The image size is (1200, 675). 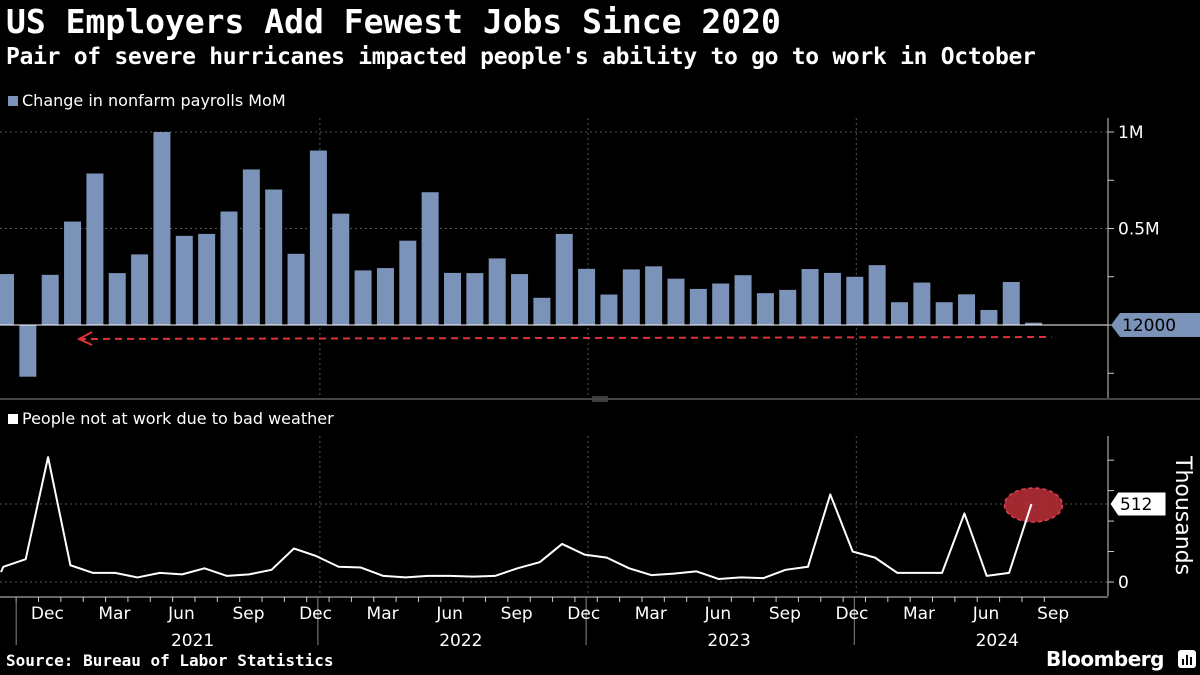 I want to click on x-year-label: 2024, so click(x=997, y=641).